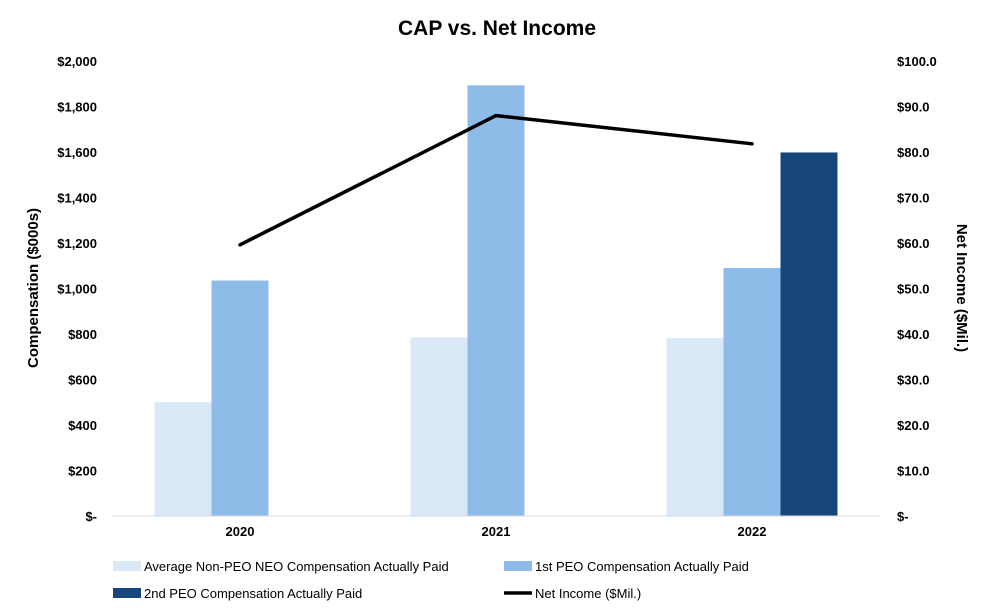 The width and height of the screenshot is (993, 613). What do you see at coordinates (913, 152) in the screenshot?
I see `y2-tick-label: $80.0` at bounding box center [913, 152].